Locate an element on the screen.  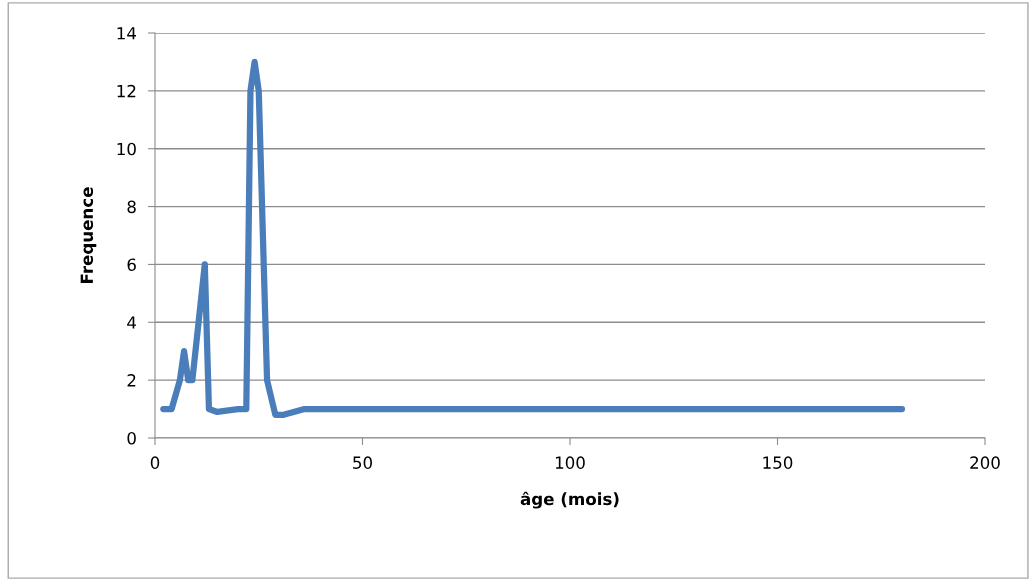
x-tick-label: 150 is located at coordinates (778, 462).